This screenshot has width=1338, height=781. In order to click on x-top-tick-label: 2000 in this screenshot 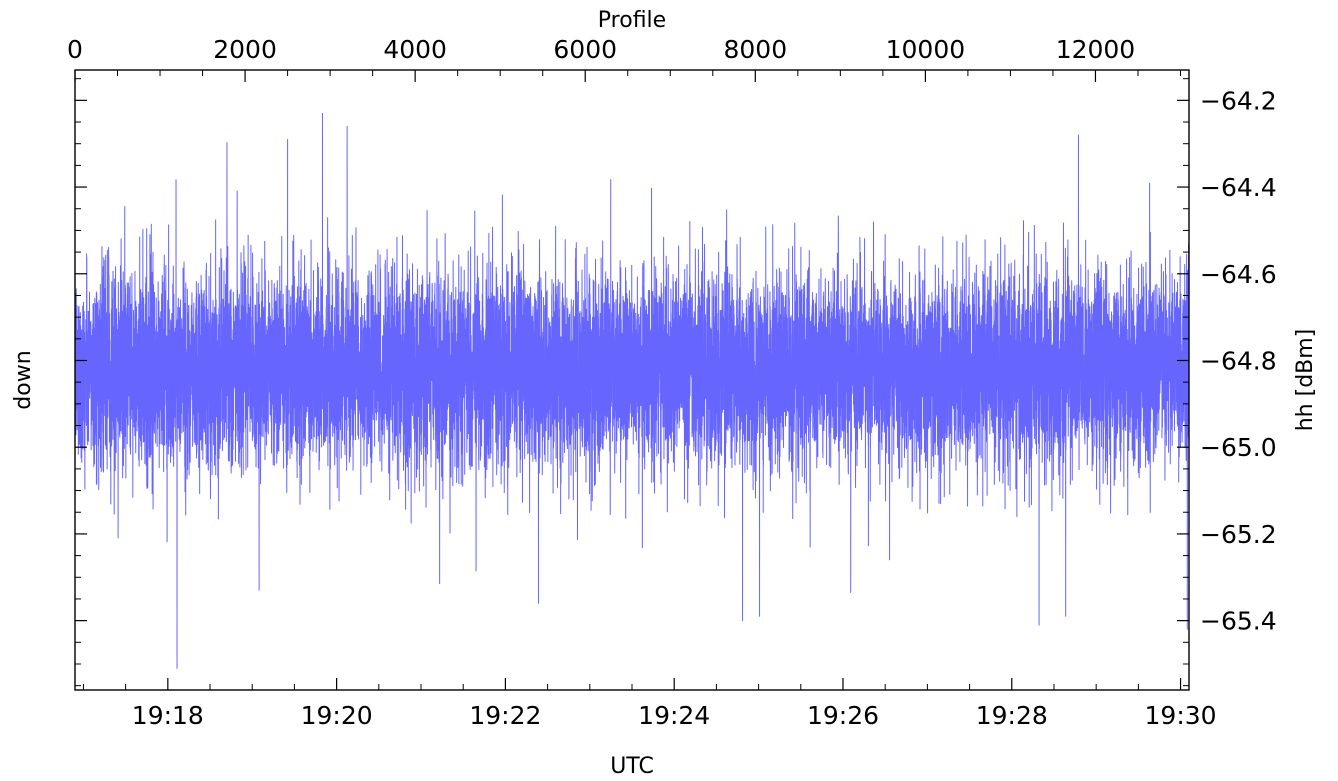, I will do `click(245, 49)`.